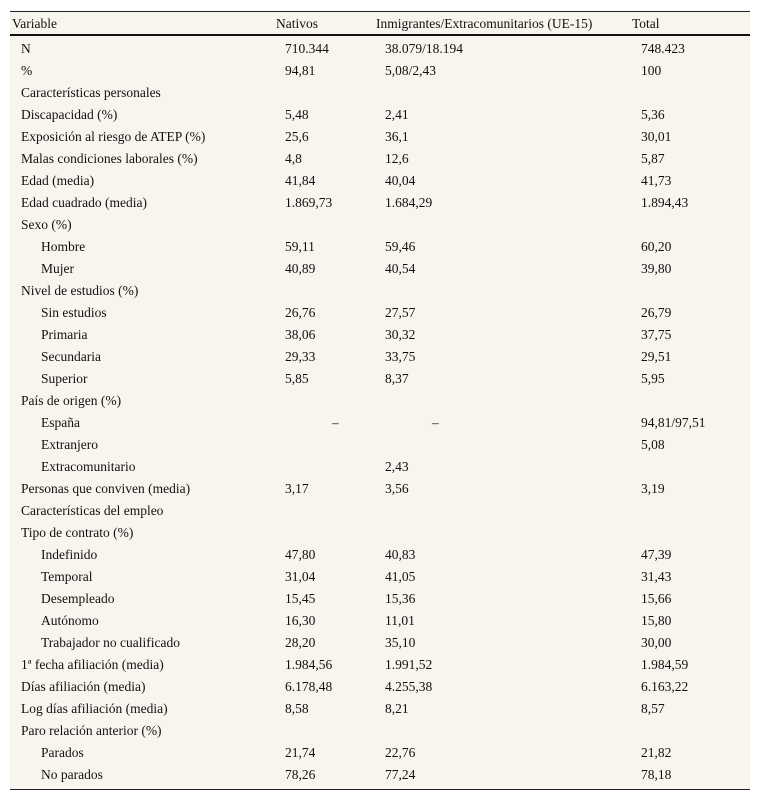 The image size is (761, 805). Describe the element at coordinates (380, 774) in the screenshot. I see `table-row: No parados 78,26 77,24 78,18` at that location.